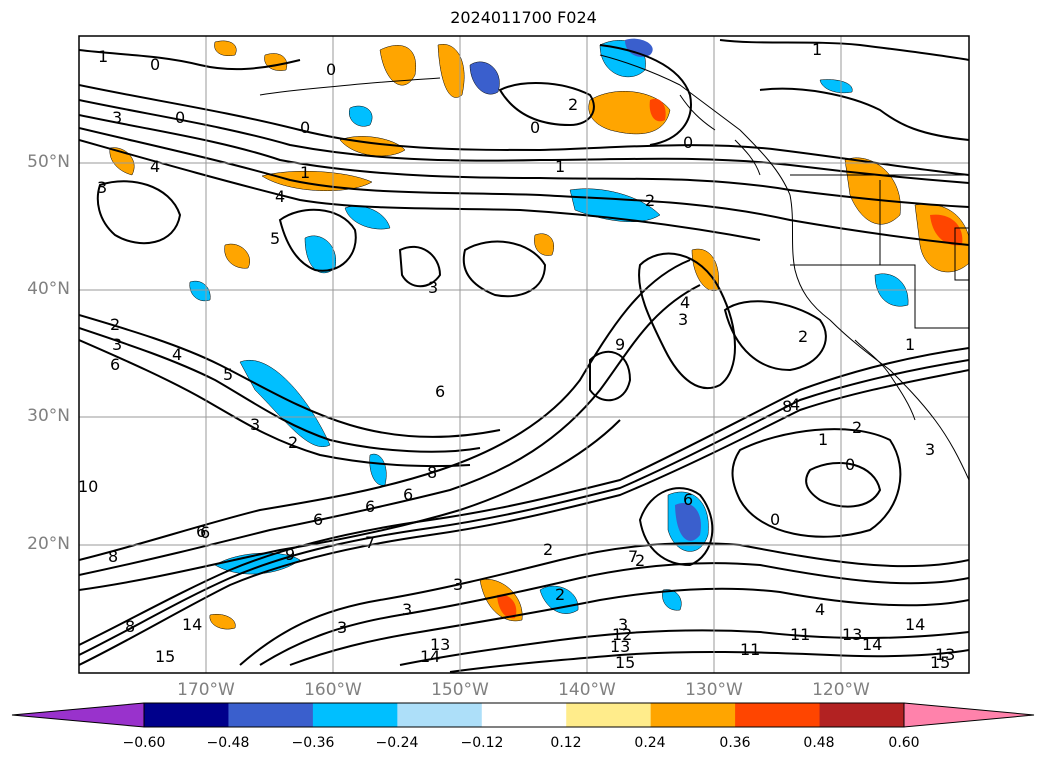  What do you see at coordinates (144, 743) in the screenshot?
I see `colorbar-tick-label: −0.60` at bounding box center [144, 743].